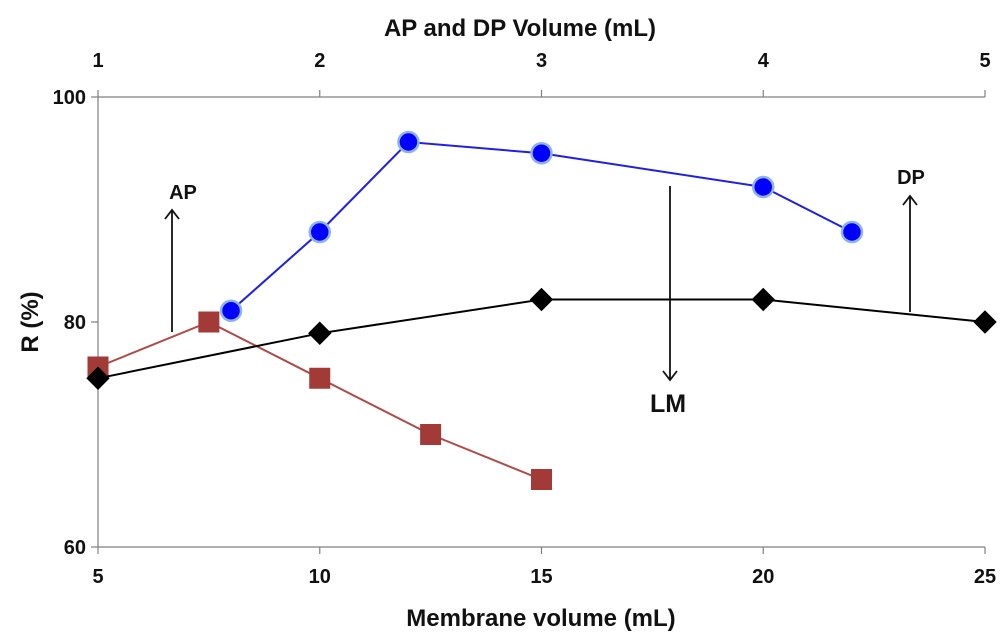  Describe the element at coordinates (180, 257) in the screenshot. I see `annotation-ap: AP` at that location.